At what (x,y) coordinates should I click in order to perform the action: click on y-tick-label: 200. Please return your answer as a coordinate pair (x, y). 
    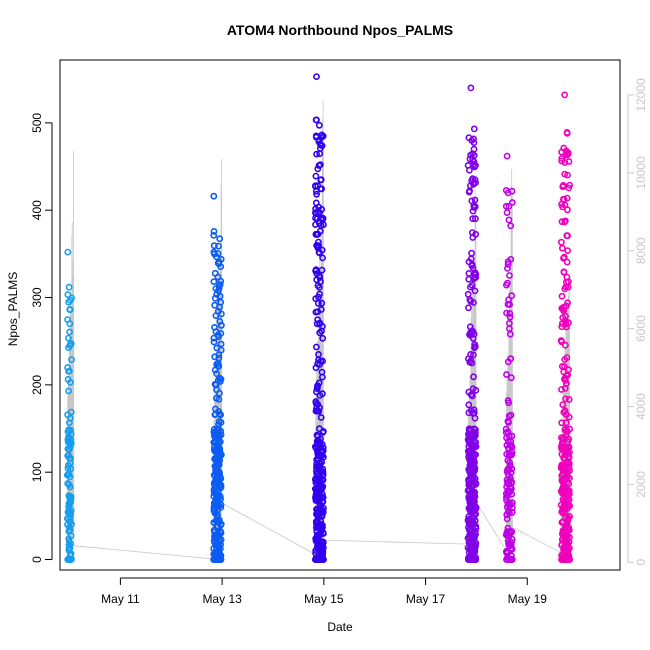
    Looking at the image, I should click on (37, 385).